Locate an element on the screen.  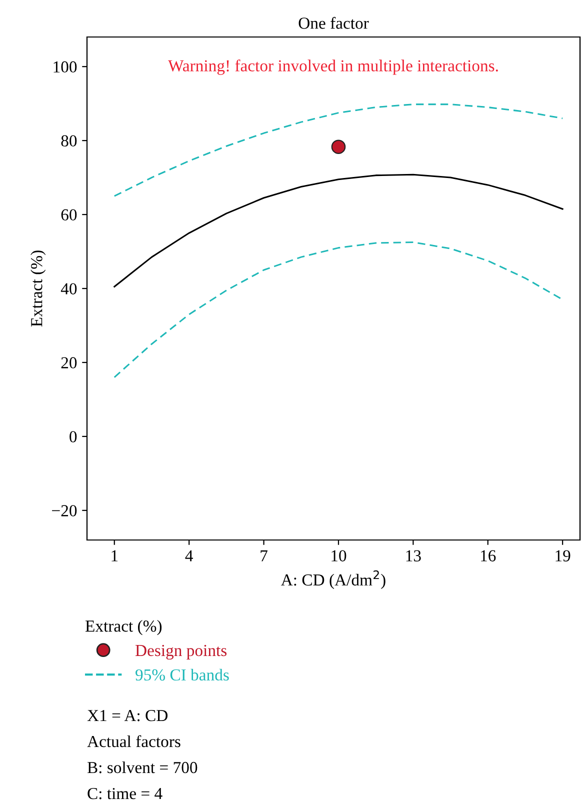
y-tick-label: 80 is located at coordinates (69, 141).